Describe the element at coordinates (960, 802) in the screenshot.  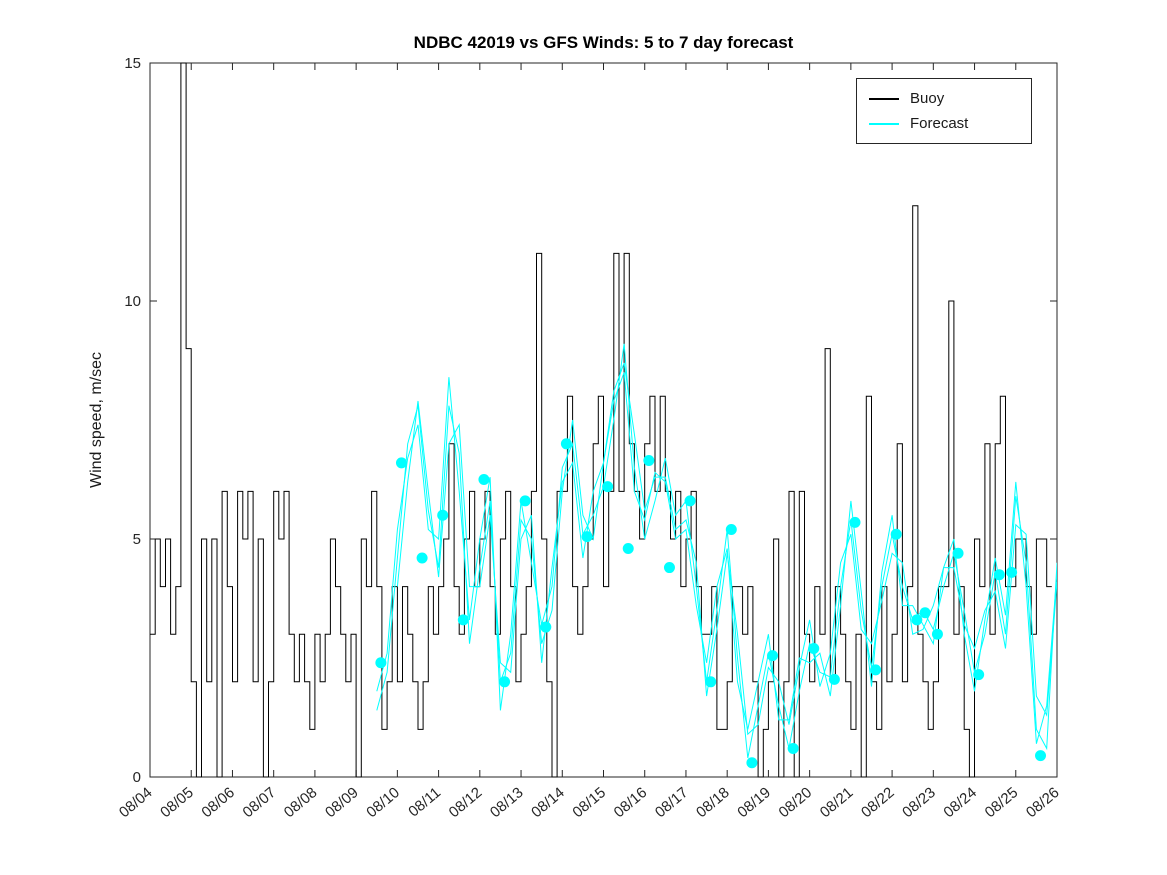
I see `svg-text: 08/24` at that location.